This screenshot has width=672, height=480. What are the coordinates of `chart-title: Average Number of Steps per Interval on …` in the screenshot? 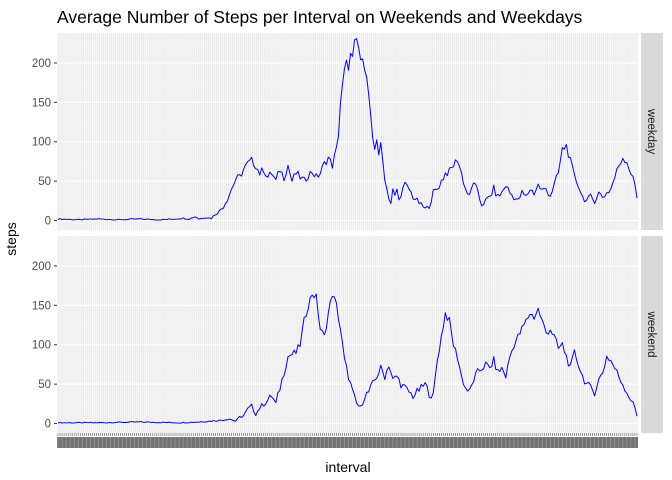 It's located at (320, 17).